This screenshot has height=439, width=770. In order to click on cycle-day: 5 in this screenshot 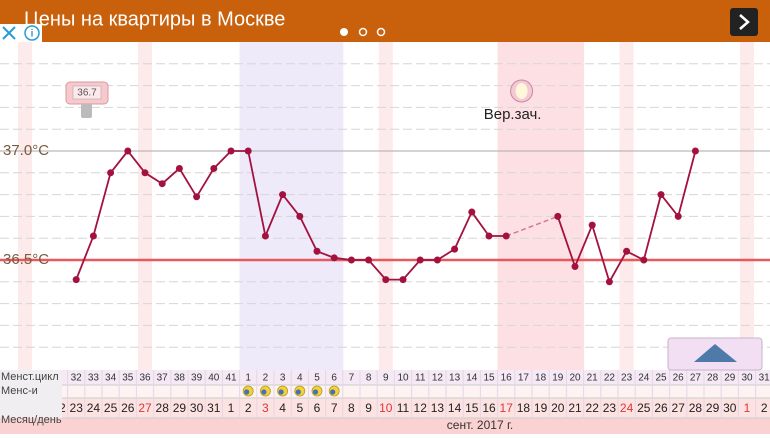, I will do `click(317, 378)`.